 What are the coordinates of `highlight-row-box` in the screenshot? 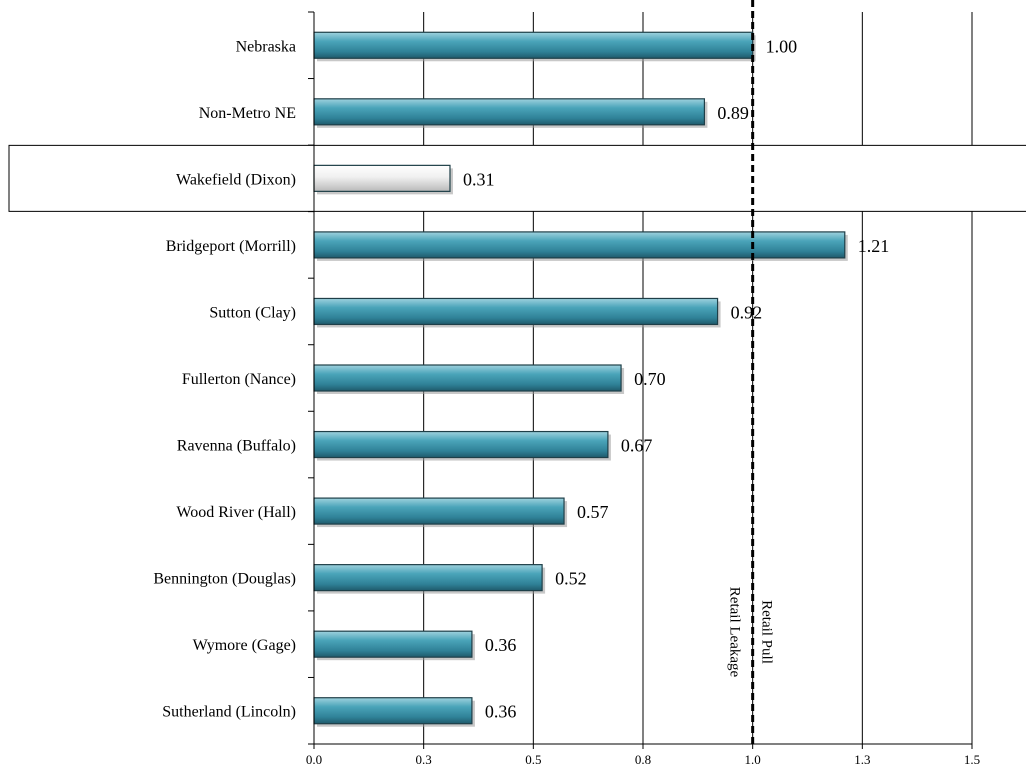 It's located at (517, 178).